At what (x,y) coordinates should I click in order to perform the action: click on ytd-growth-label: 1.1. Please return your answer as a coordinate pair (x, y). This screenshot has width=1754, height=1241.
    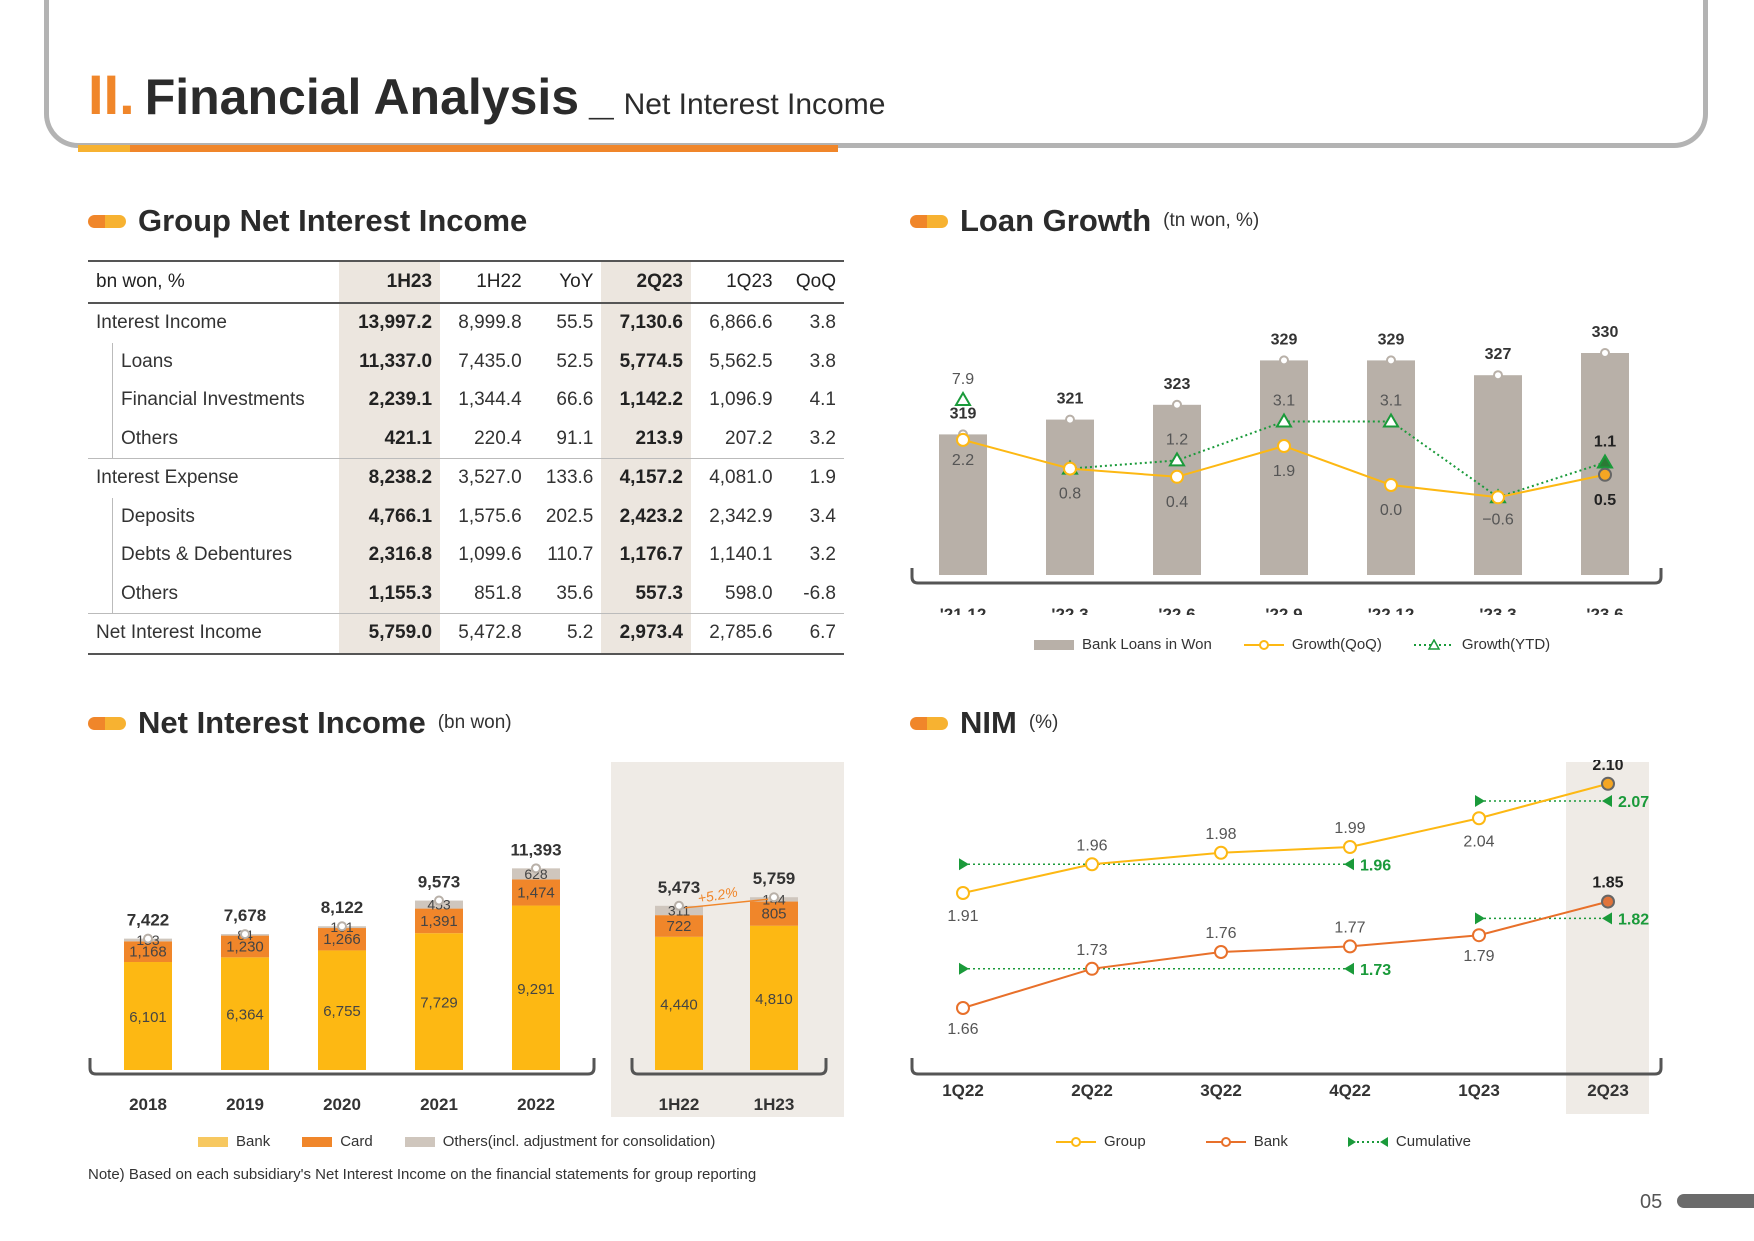
    Looking at the image, I should click on (1605, 441).